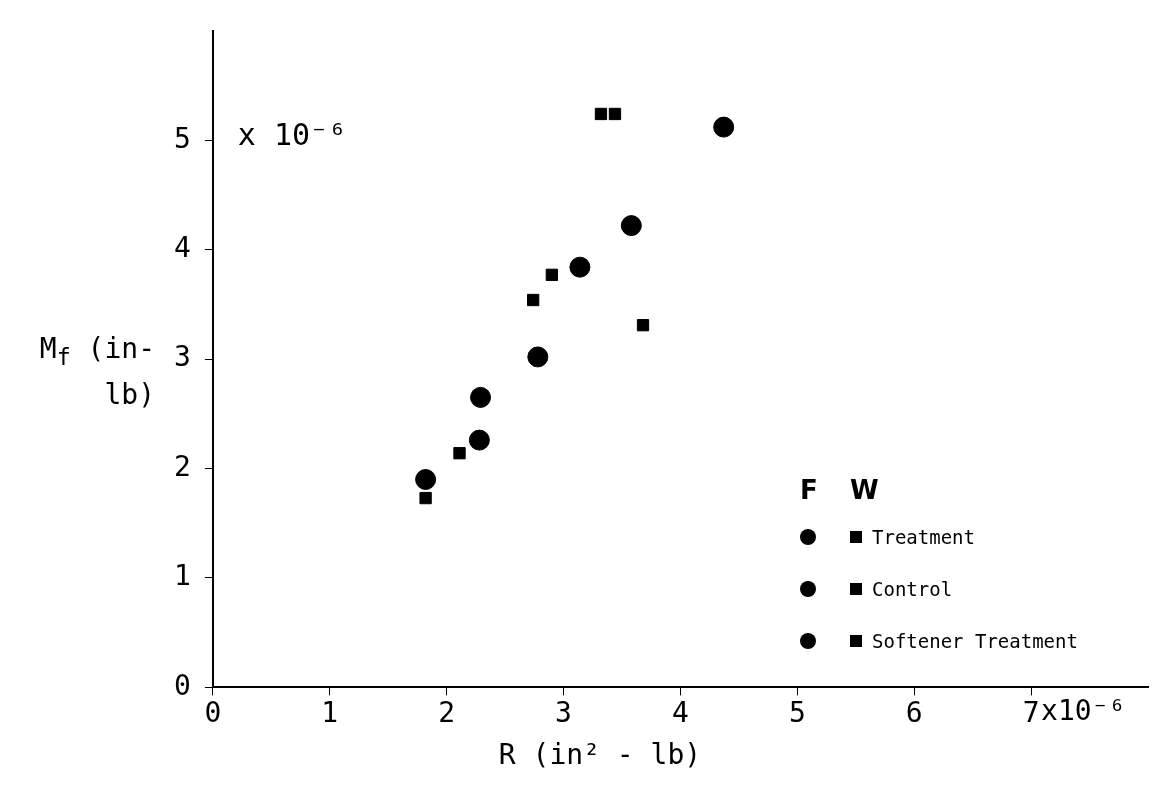 Image resolution: width=1159 pixels, height=785 pixels. What do you see at coordinates (680, 713) in the screenshot?
I see `x-tick-label: 4` at bounding box center [680, 713].